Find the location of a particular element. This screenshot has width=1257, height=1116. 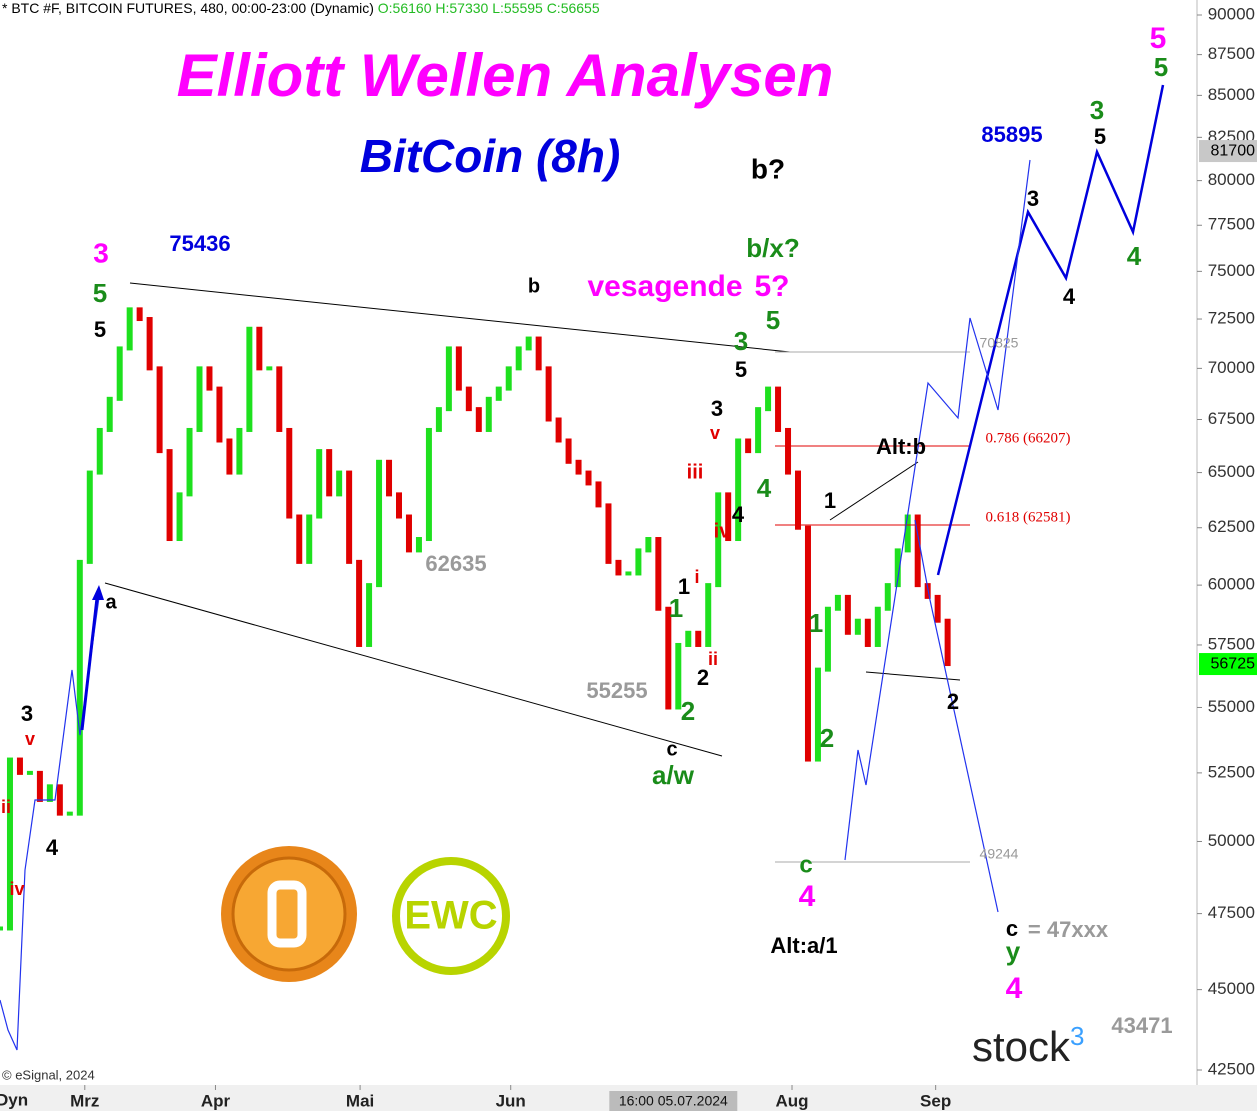

annotation: y is located at coordinates (1013, 951).